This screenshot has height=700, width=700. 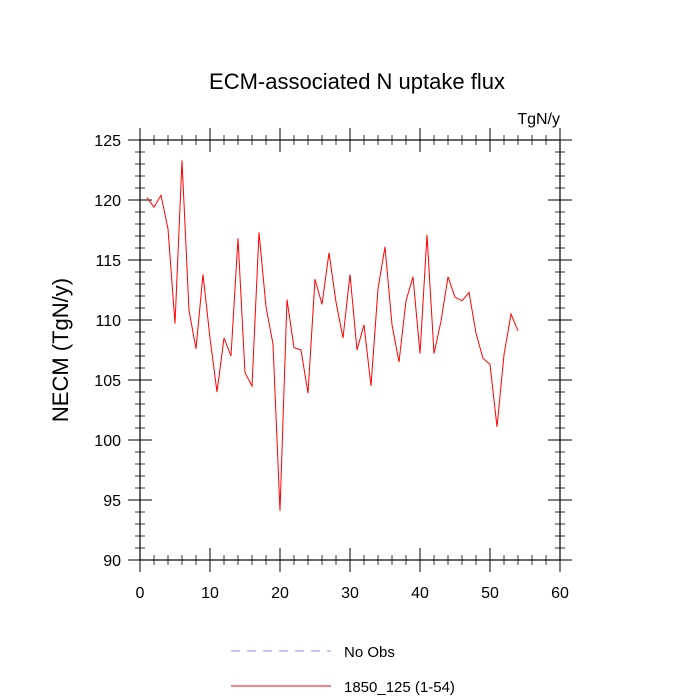 I want to click on y-tick-label: 105, so click(x=107, y=381).